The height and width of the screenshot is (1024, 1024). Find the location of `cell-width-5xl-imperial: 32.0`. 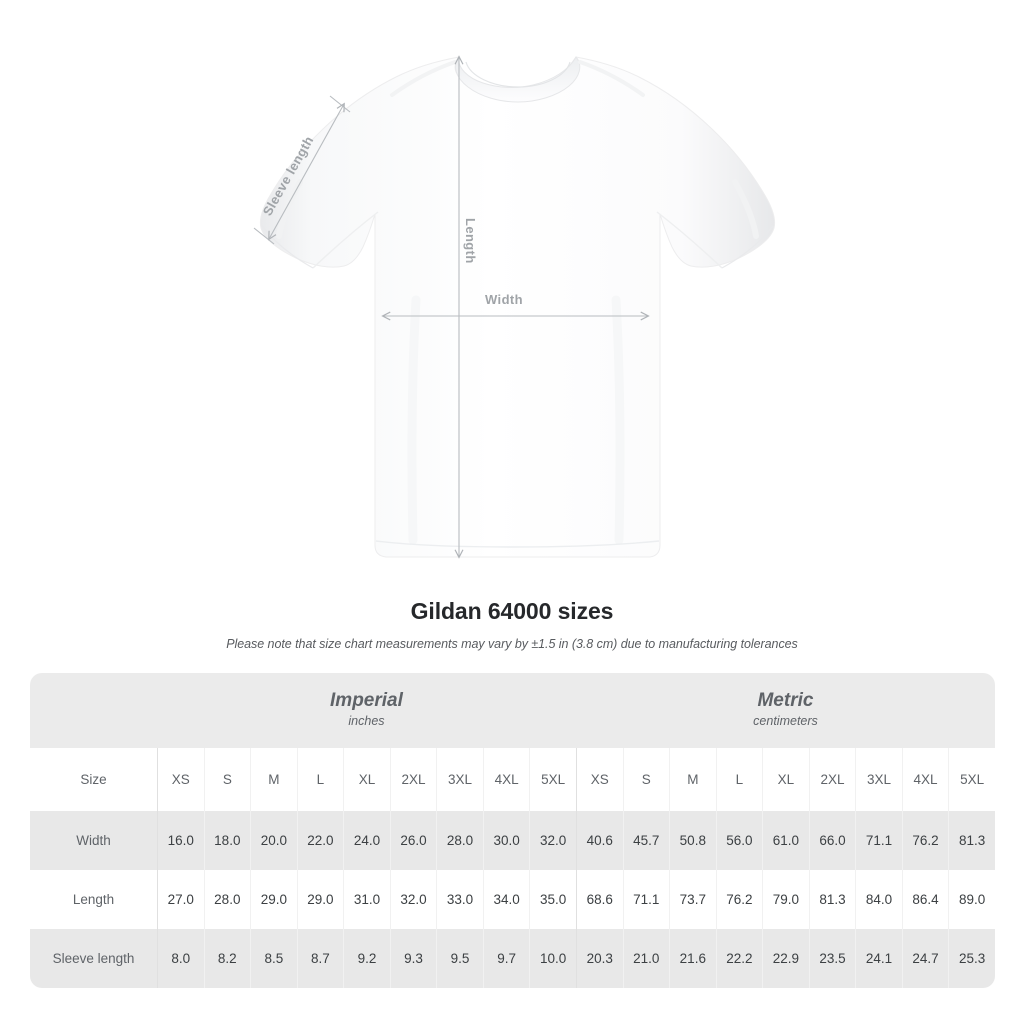

cell-width-5xl-imperial: 32.0 is located at coordinates (552, 840).